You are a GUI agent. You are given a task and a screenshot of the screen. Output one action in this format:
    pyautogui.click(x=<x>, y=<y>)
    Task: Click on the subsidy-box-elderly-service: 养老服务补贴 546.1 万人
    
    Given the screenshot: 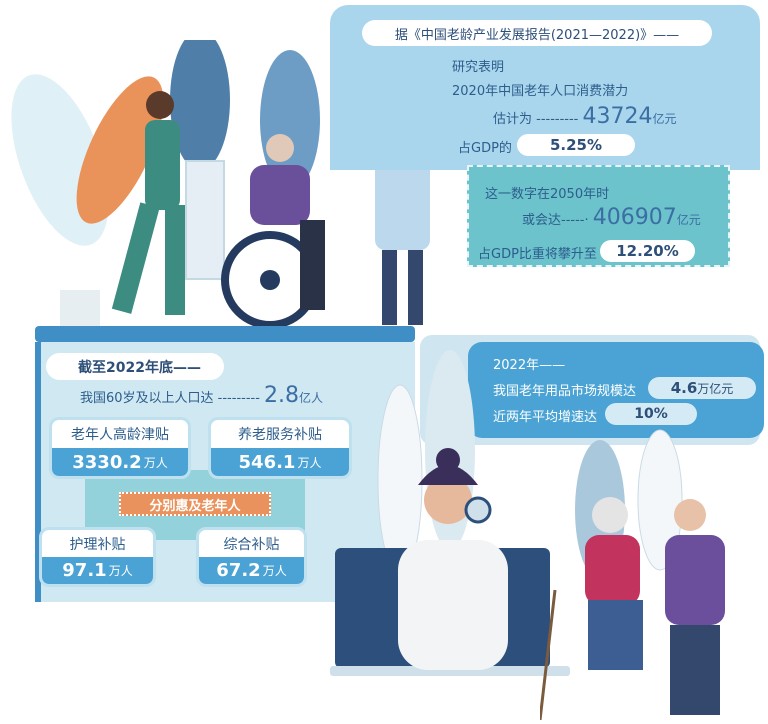 What is the action you would take?
    pyautogui.click(x=280, y=448)
    